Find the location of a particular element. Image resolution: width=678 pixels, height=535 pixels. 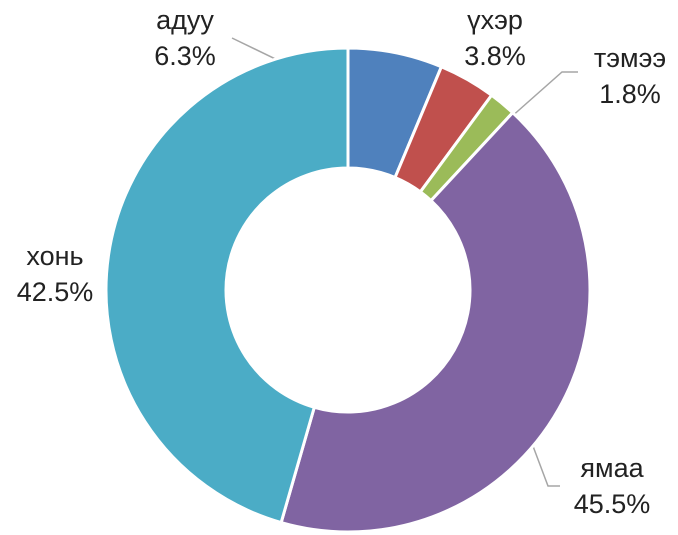

value-label: 6.3% is located at coordinates (185, 56).